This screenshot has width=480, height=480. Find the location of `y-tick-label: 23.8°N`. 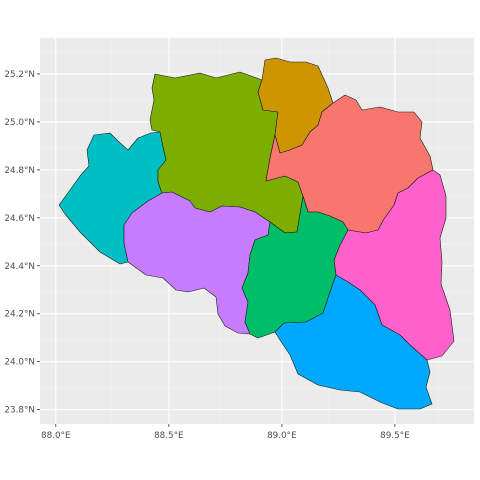

y-tick-label: 23.8°N is located at coordinates (19, 411).